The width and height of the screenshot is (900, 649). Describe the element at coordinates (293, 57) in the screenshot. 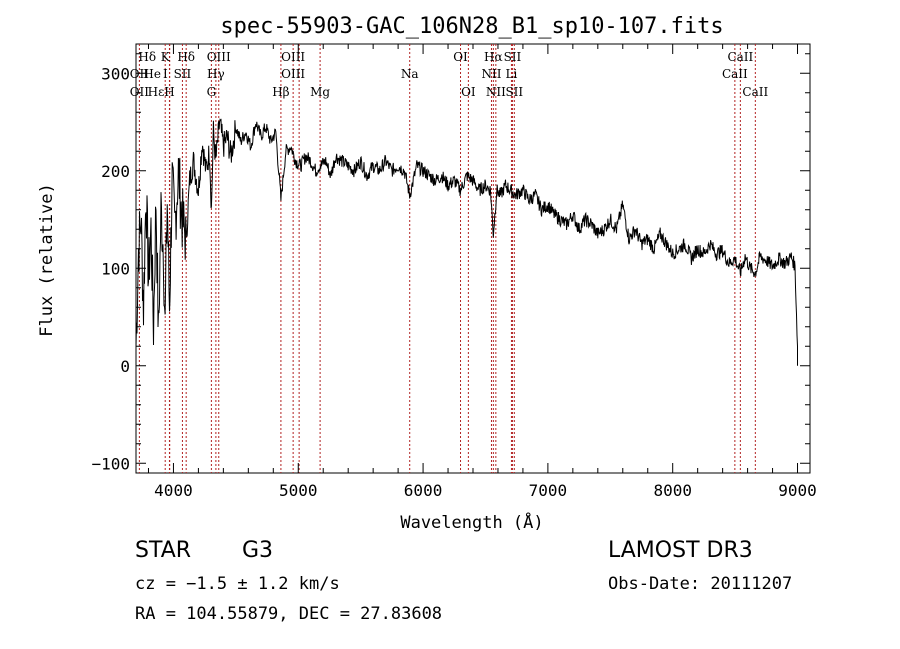

I see `line-label-r1-4: OIII` at that location.